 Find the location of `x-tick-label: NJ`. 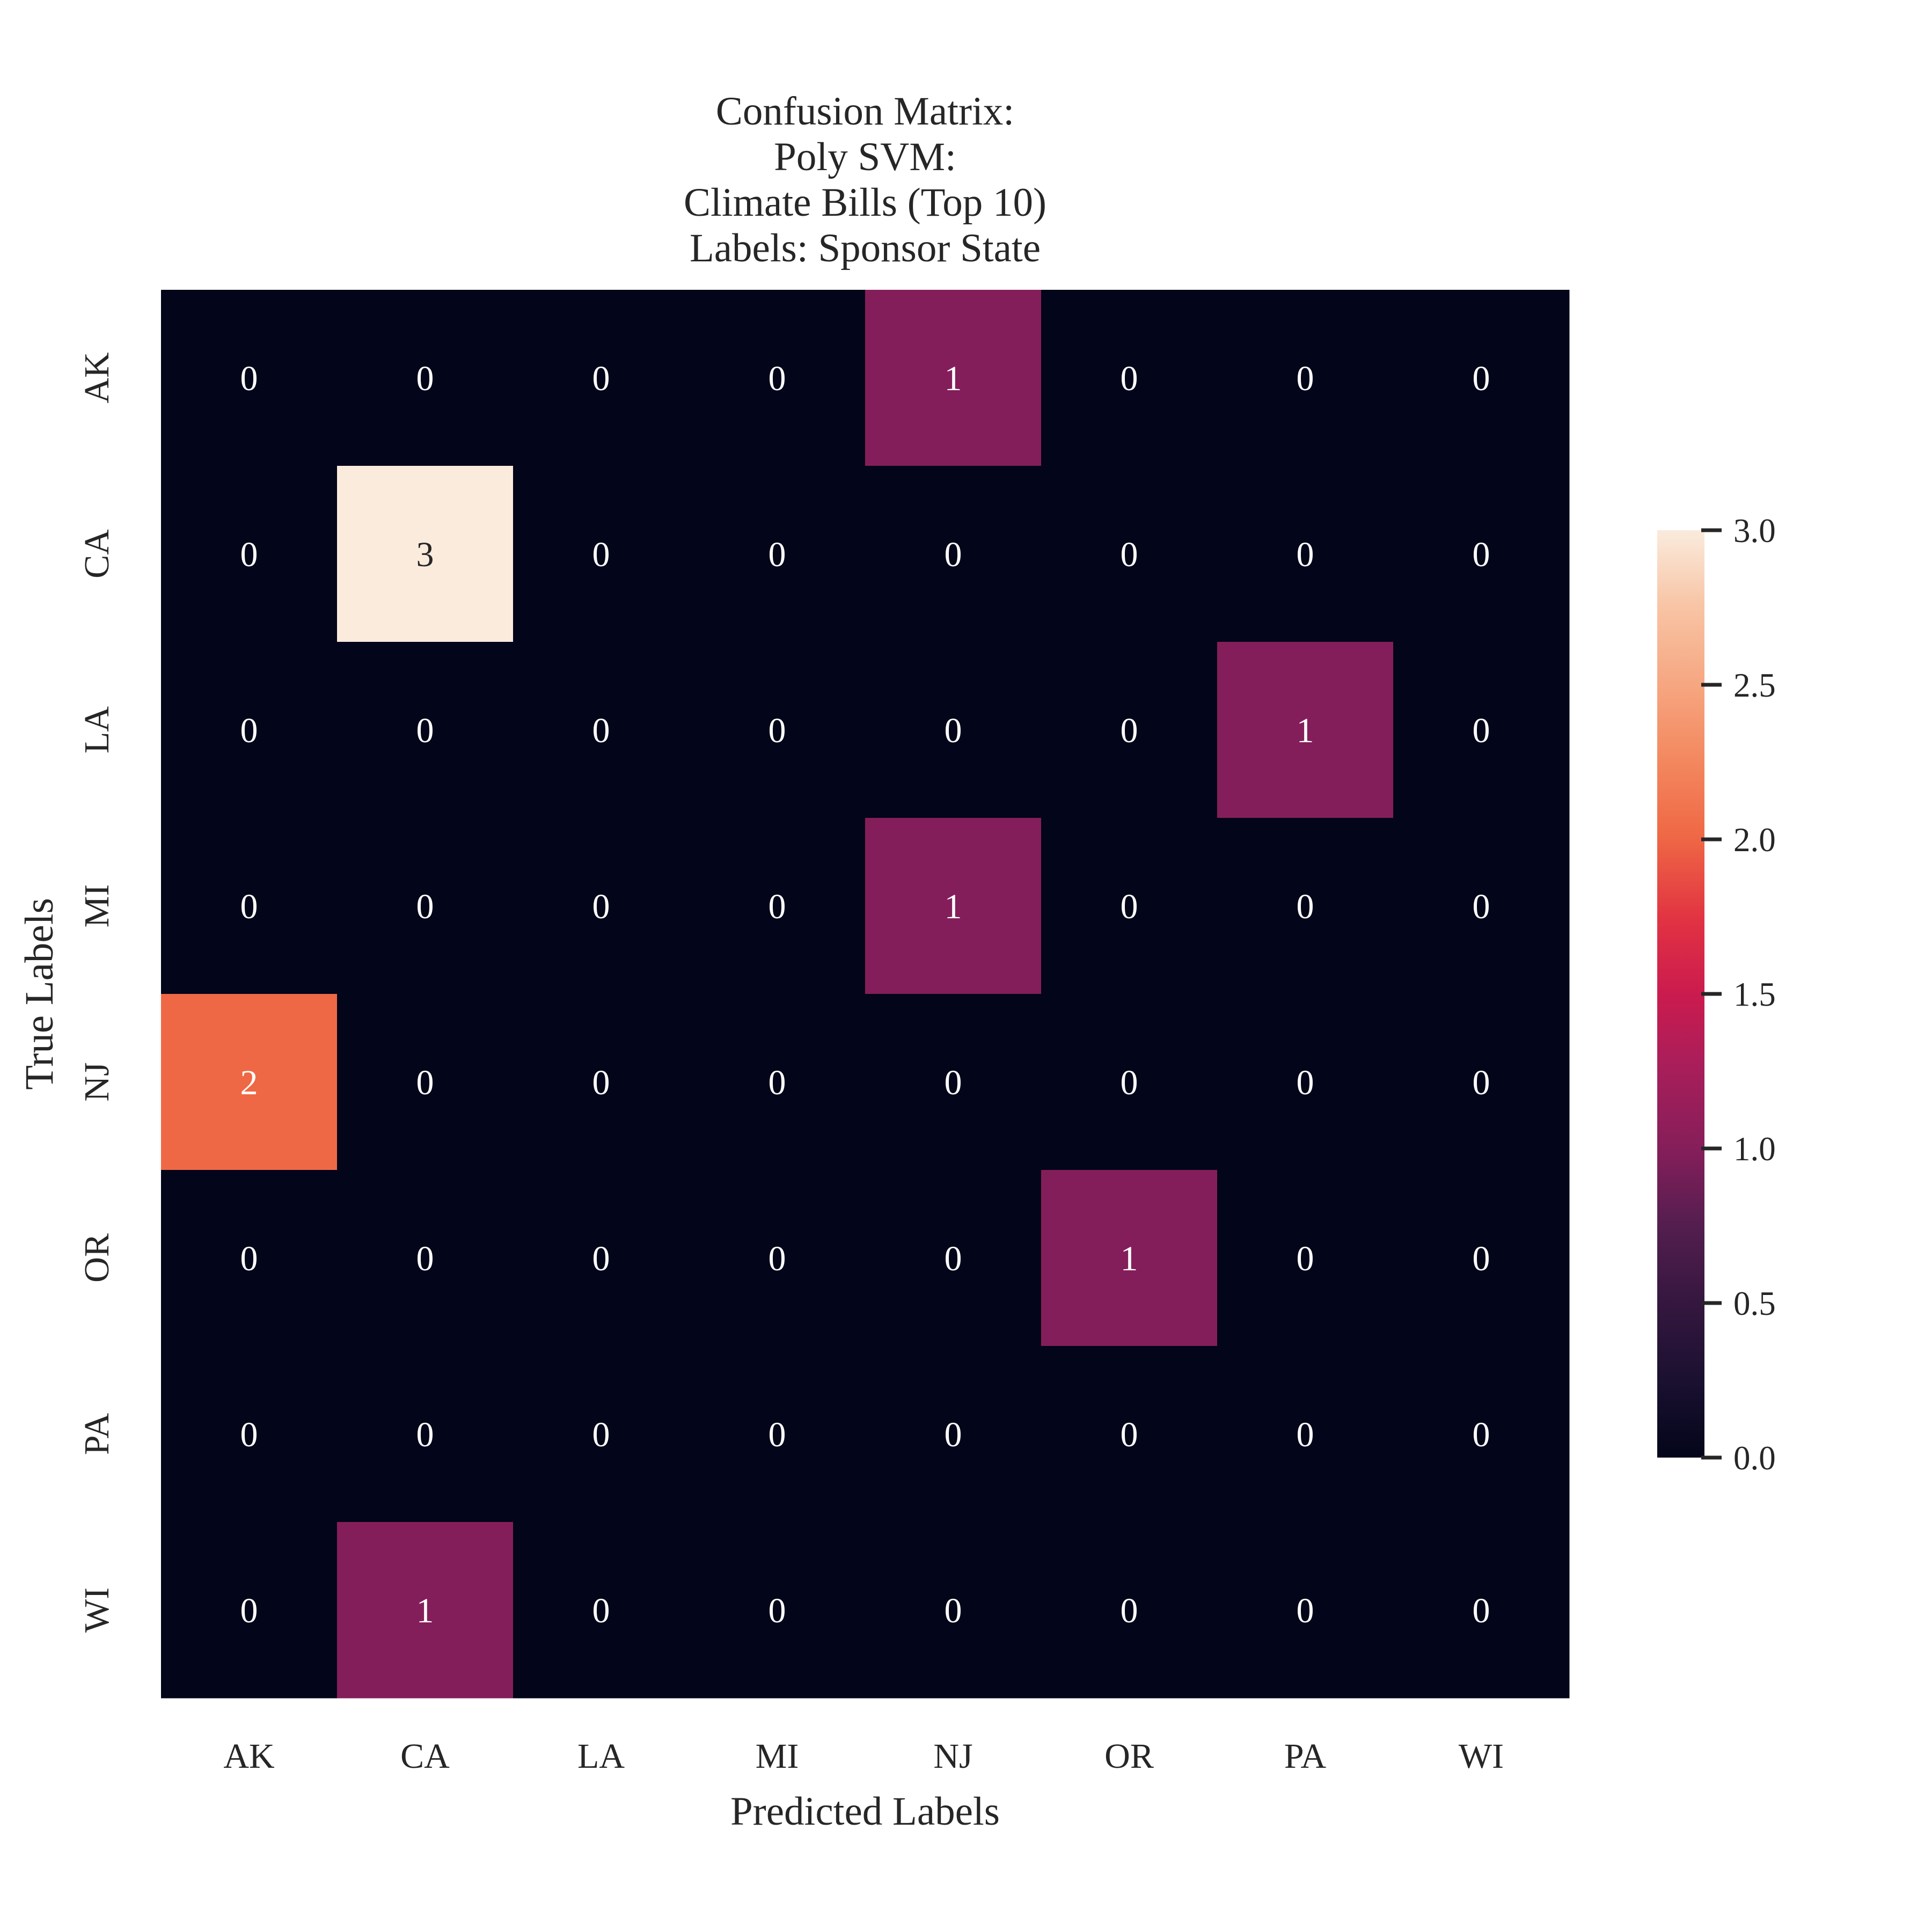

x-tick-label: NJ is located at coordinates (952, 1756).